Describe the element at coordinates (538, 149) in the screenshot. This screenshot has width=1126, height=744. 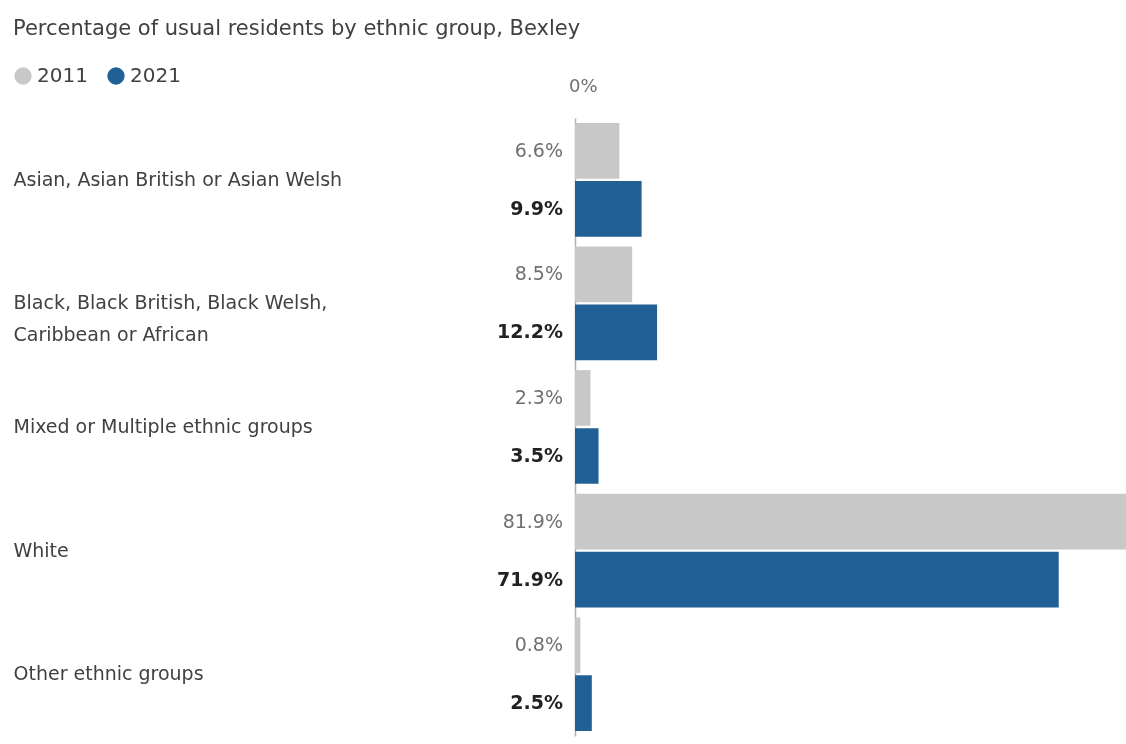
I see `data-label: 6.6%` at that location.